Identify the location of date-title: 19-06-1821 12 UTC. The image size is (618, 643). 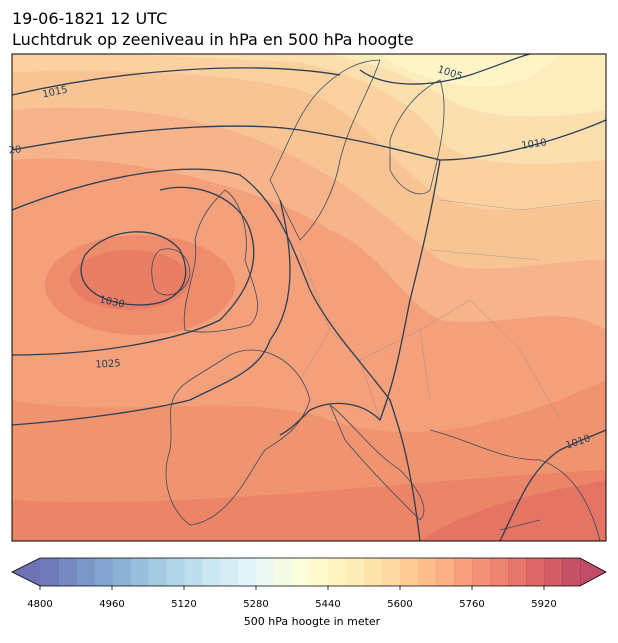
(89, 18).